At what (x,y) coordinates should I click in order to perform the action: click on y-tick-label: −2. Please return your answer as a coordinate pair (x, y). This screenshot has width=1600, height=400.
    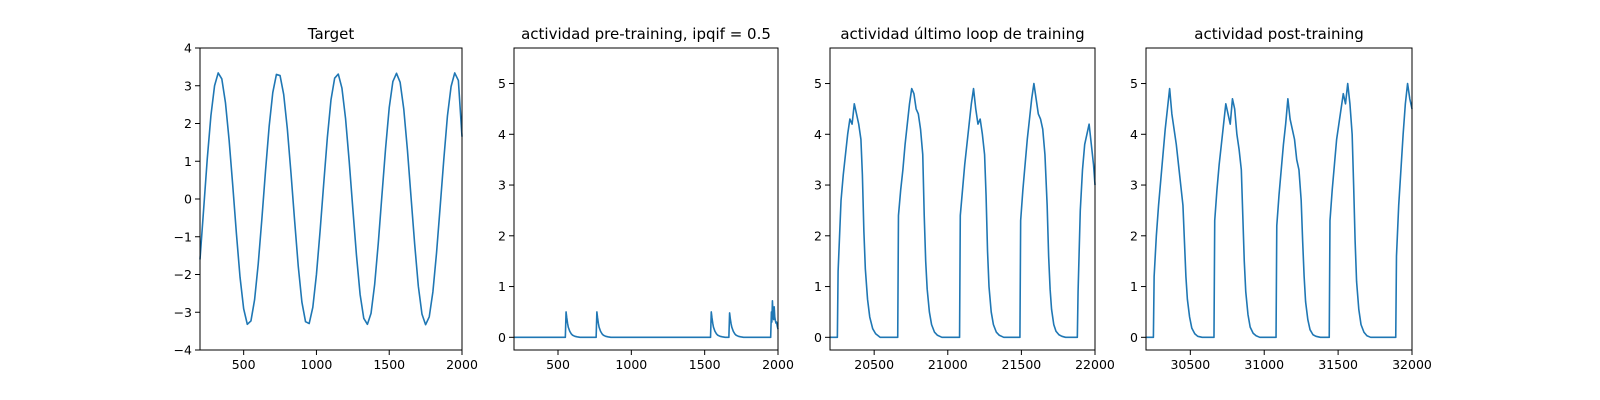
    Looking at the image, I should click on (183, 274).